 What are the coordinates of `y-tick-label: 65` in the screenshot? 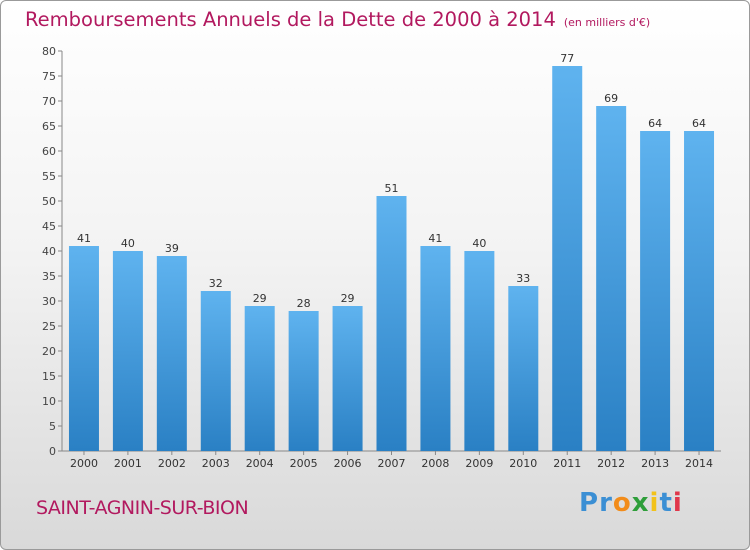 It's located at (49, 126).